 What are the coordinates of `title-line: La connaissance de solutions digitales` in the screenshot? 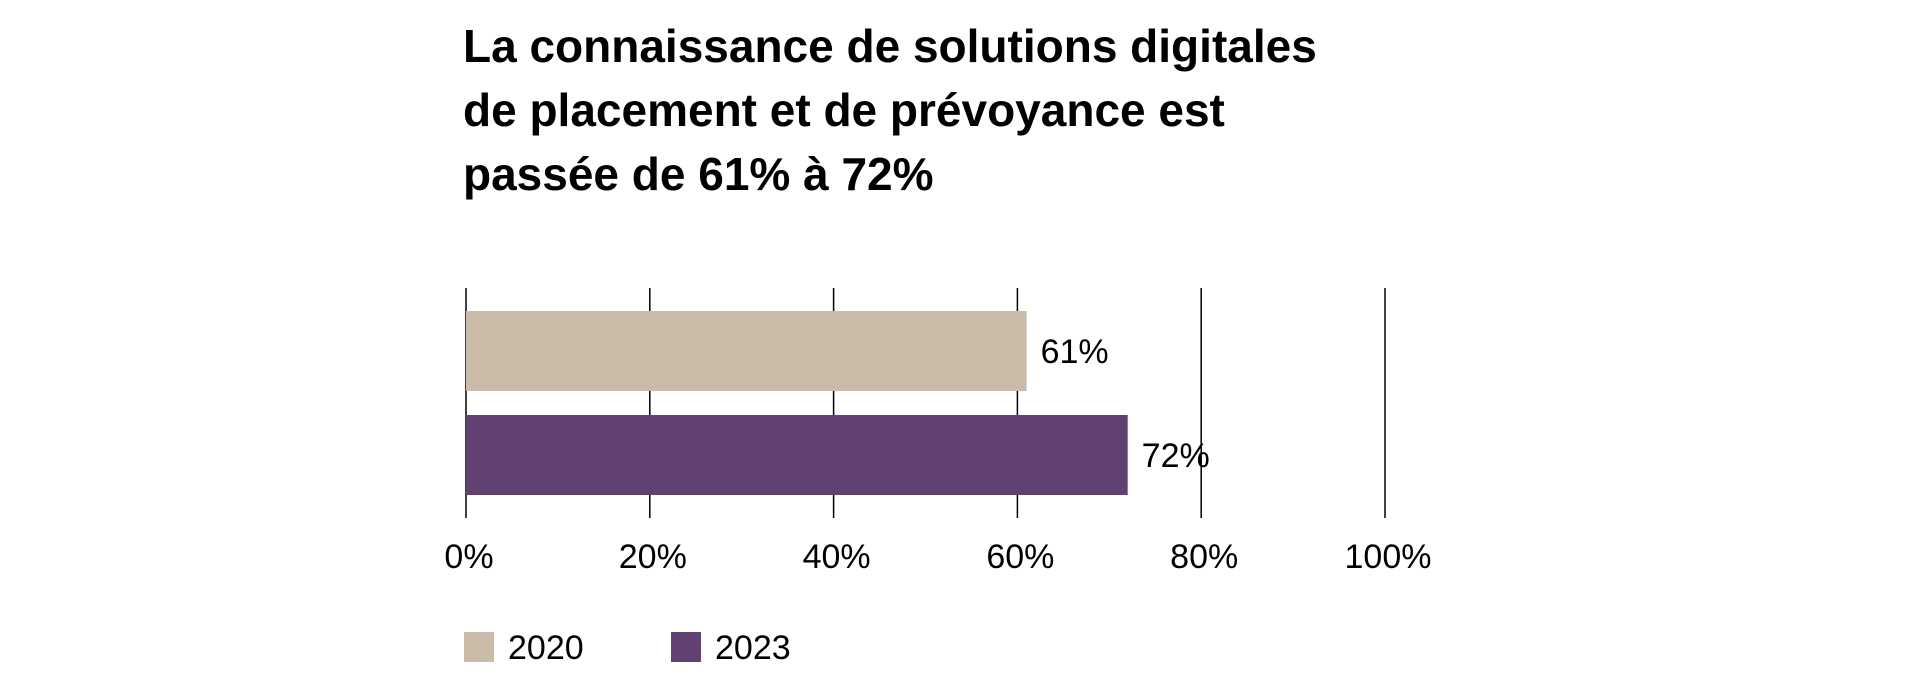 It's located at (890, 46).